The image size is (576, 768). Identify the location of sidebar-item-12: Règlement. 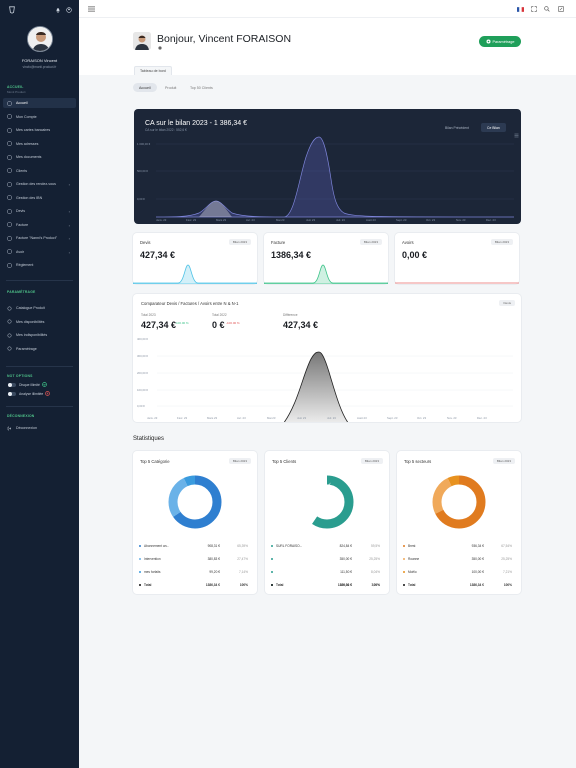
(39, 265).